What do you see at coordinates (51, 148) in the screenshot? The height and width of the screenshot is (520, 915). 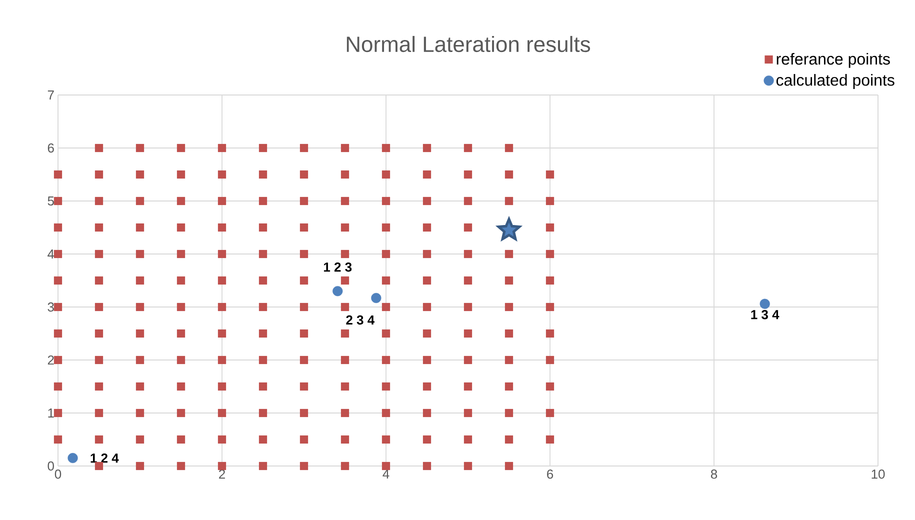 I see `y-tick-label: 6` at bounding box center [51, 148].